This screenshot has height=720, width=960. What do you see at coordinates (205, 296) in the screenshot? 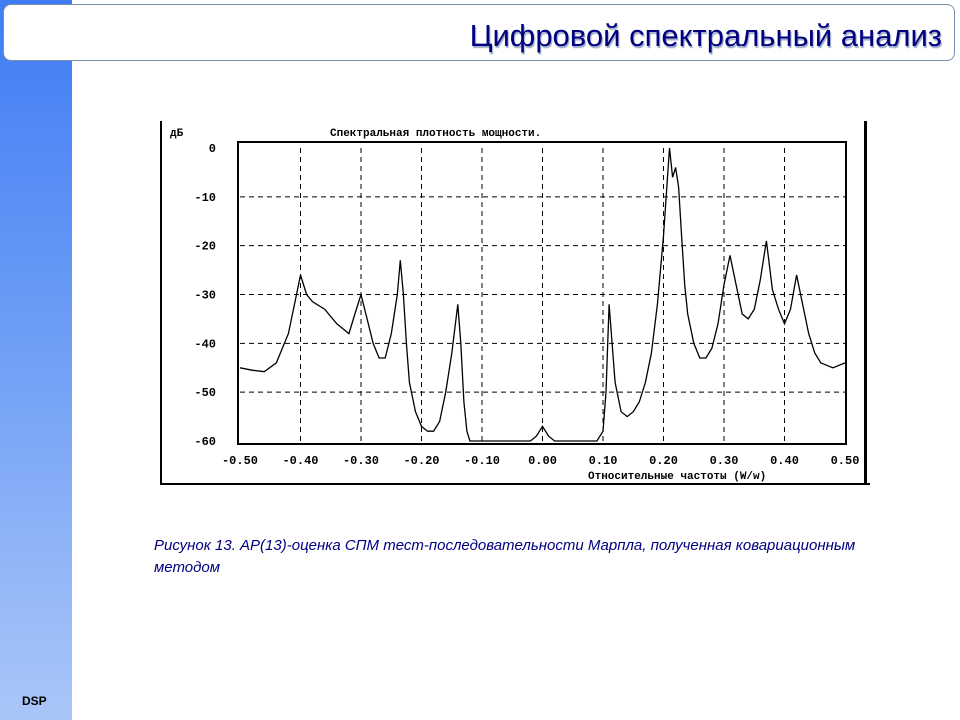
I see `y-tick-label: -30` at bounding box center [205, 296].